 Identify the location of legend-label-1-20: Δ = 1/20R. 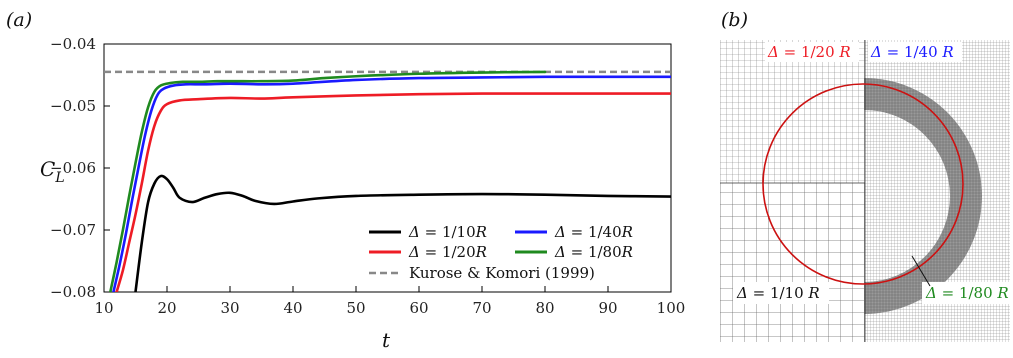
(447, 252).